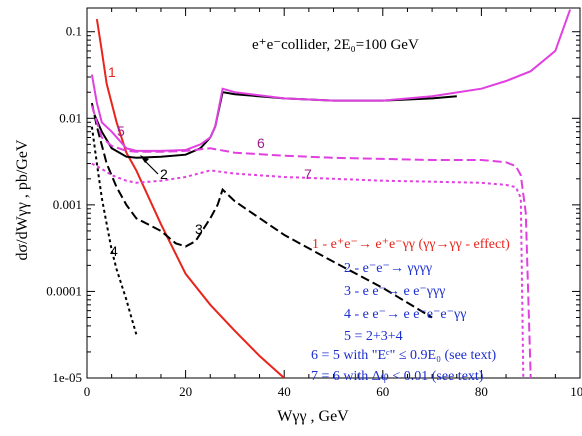 The image size is (582, 436). I want to click on annotation-1: 1 - e⁺e⁻→ e⁺e⁻γγ (γγ→γγ - effect), so click(411, 244).